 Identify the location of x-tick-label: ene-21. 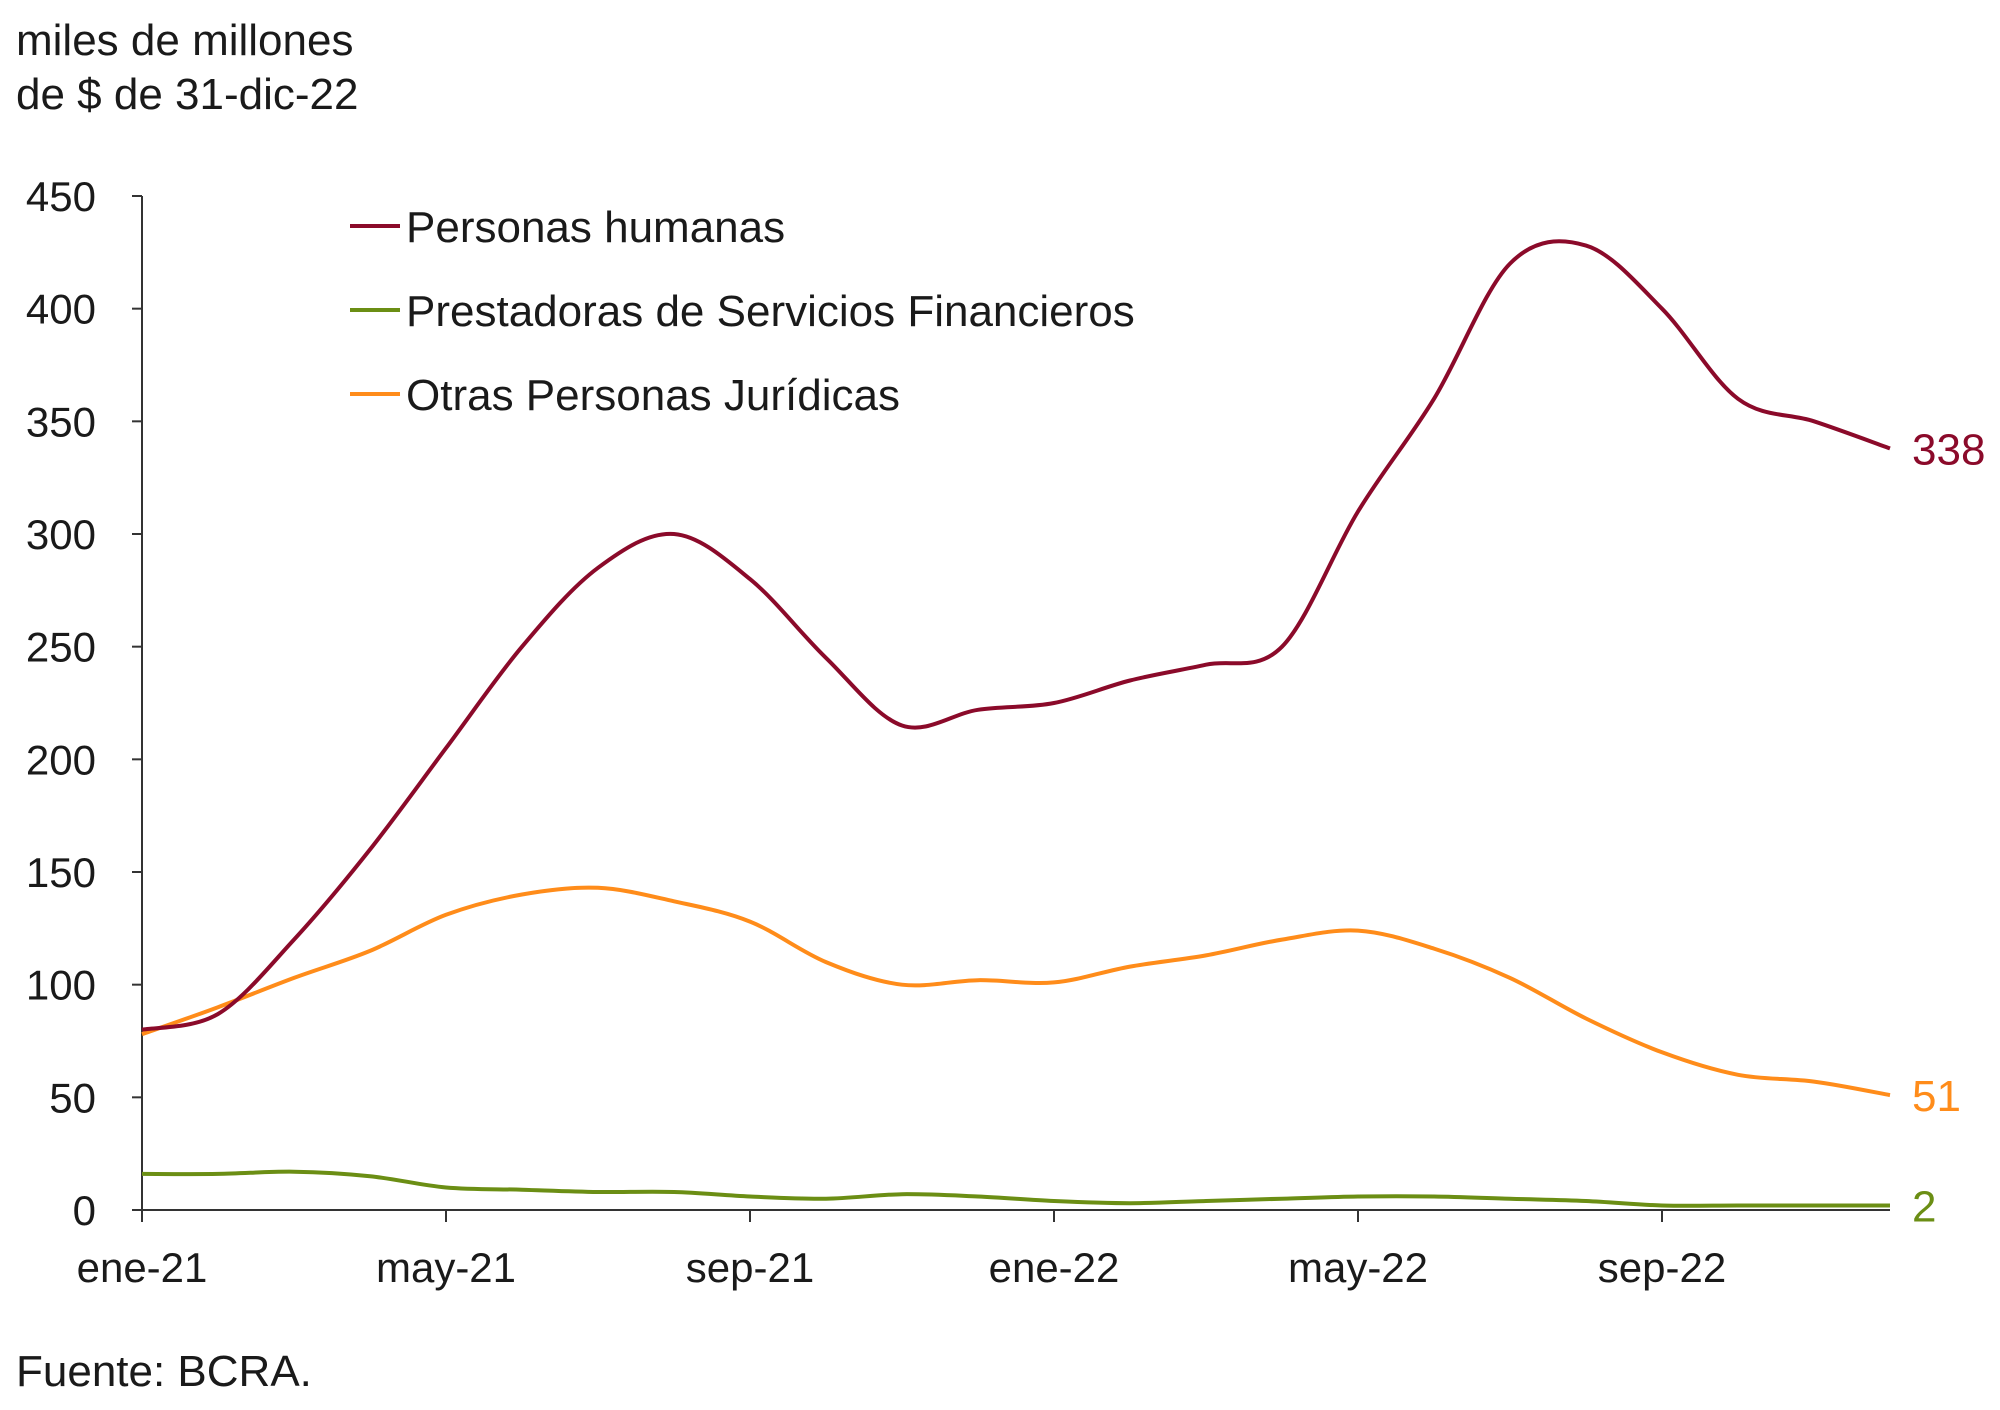
(142, 1267).